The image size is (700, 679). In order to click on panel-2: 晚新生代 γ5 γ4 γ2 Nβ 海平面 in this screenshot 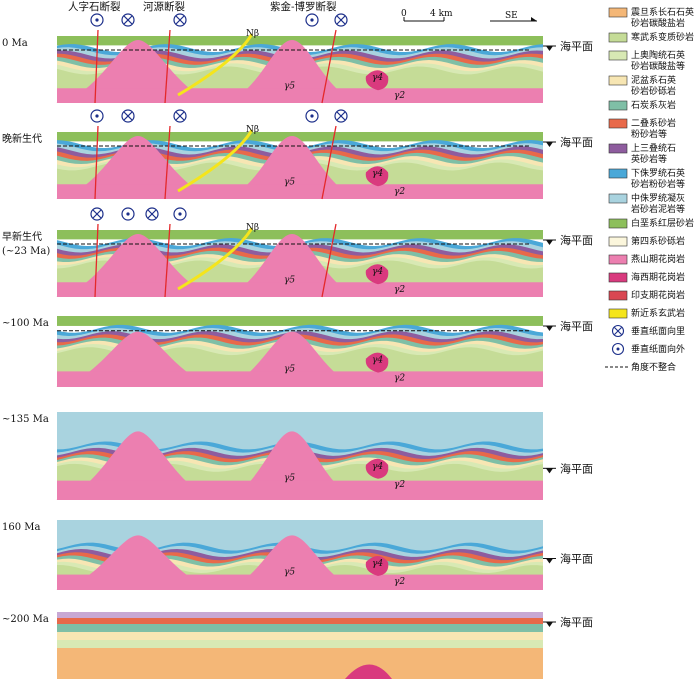, I will do `click(297, 154)`.